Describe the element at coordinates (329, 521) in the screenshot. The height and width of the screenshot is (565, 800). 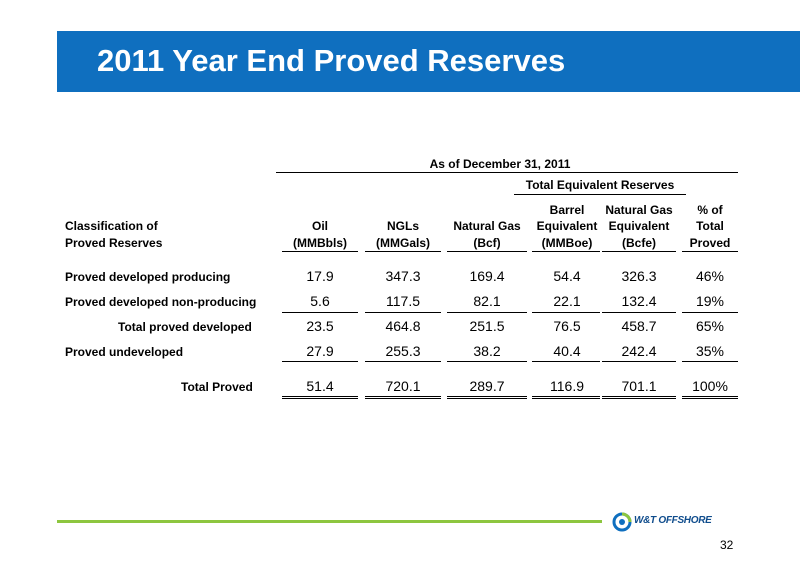
I see `footer-divider` at that location.